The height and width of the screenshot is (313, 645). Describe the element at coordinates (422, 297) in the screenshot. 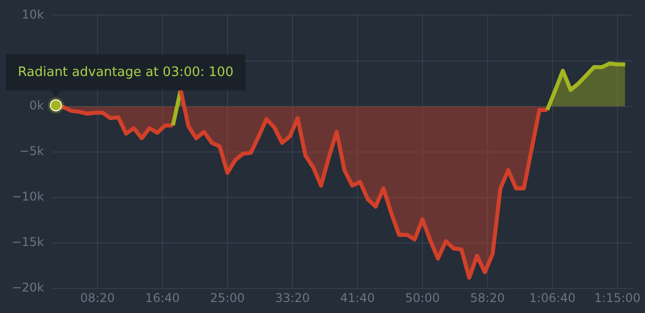

I see `x-tick-label: 50:00` at that location.